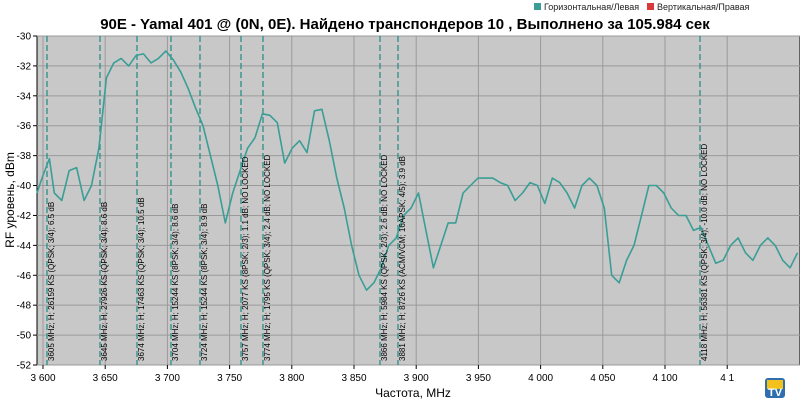  Describe the element at coordinates (229, 378) in the screenshot. I see `x-tick-label: 3 750` at that location.